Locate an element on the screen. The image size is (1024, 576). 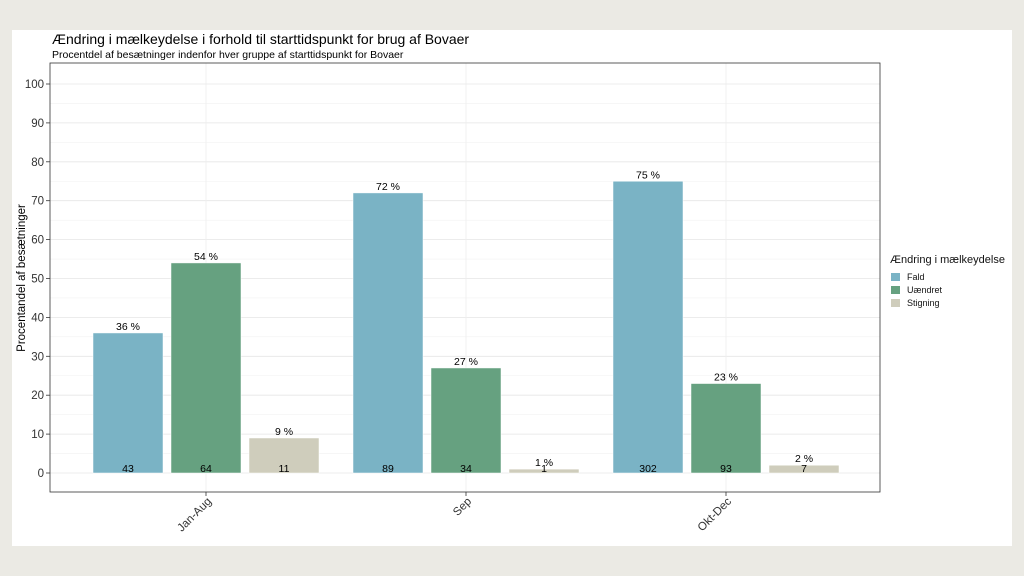
y-tick-label: 10 is located at coordinates (37, 435).